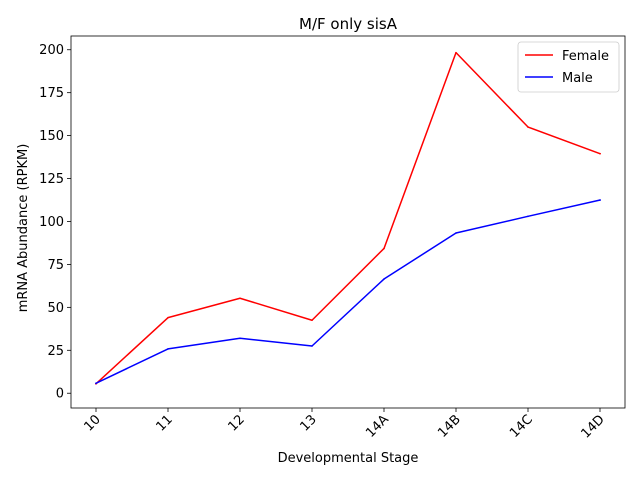 Image resolution: width=640 pixels, height=480 pixels. I want to click on data-point-female-14a, so click(384, 248).